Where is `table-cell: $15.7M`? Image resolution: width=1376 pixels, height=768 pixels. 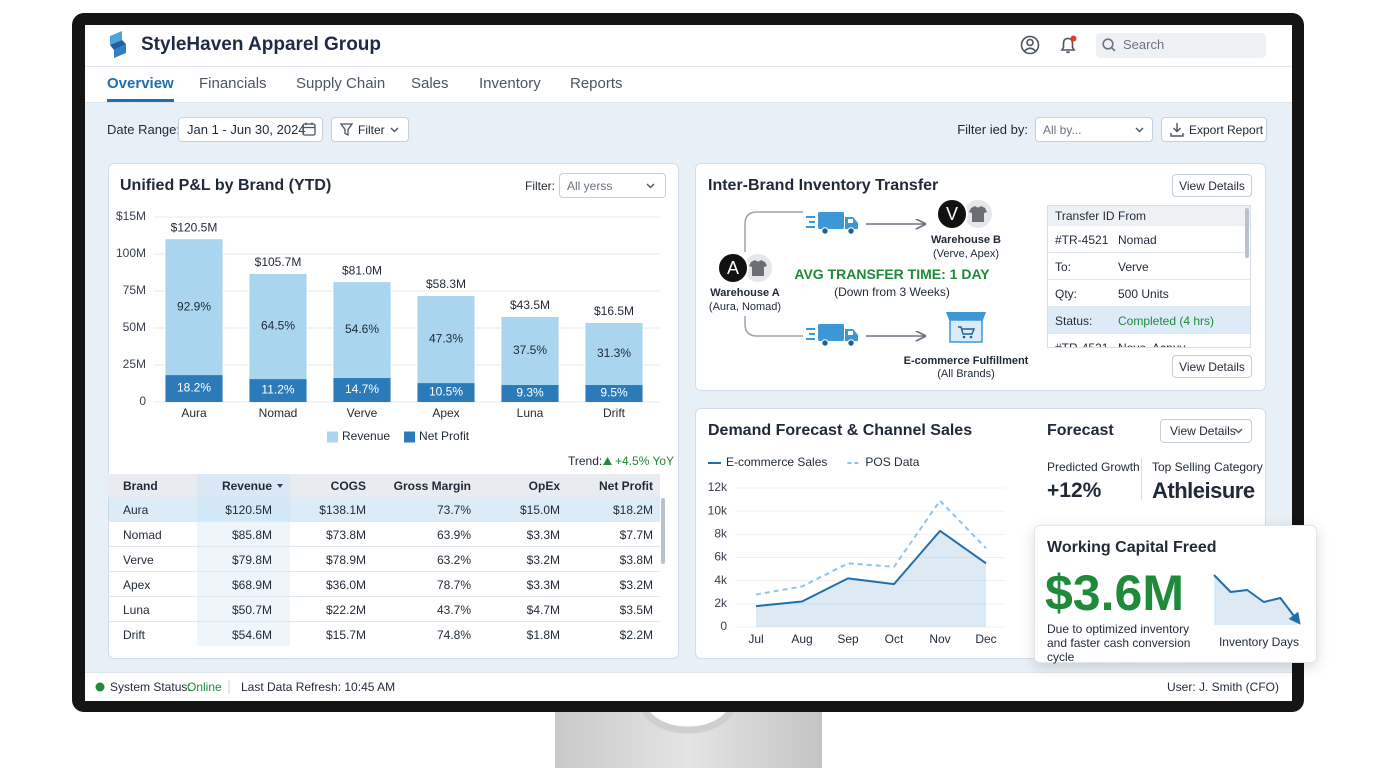 table-cell: $15.7M is located at coordinates (345, 634).